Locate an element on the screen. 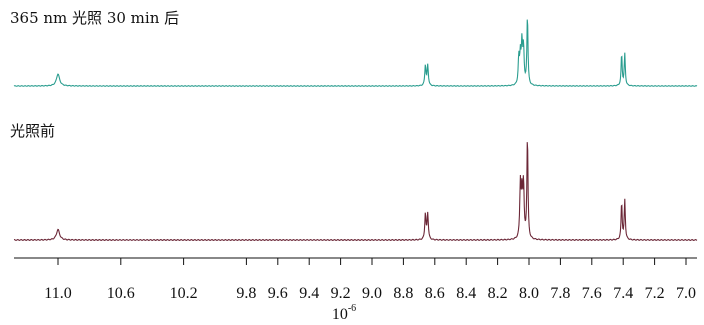  x-axis-unit: 10-6 is located at coordinates (344, 313).